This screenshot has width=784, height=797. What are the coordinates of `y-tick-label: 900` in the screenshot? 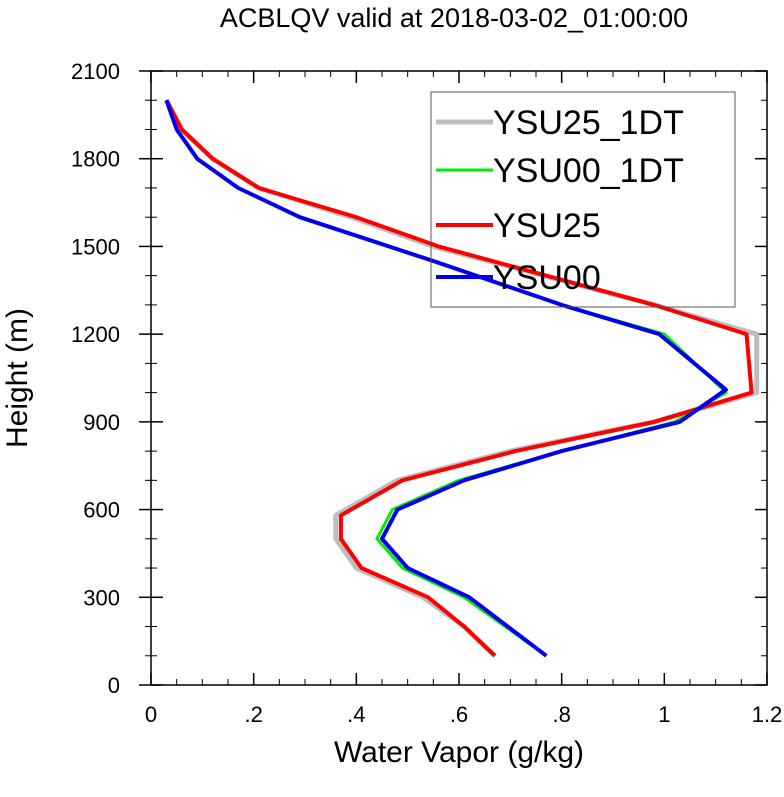 It's located at (101, 422).